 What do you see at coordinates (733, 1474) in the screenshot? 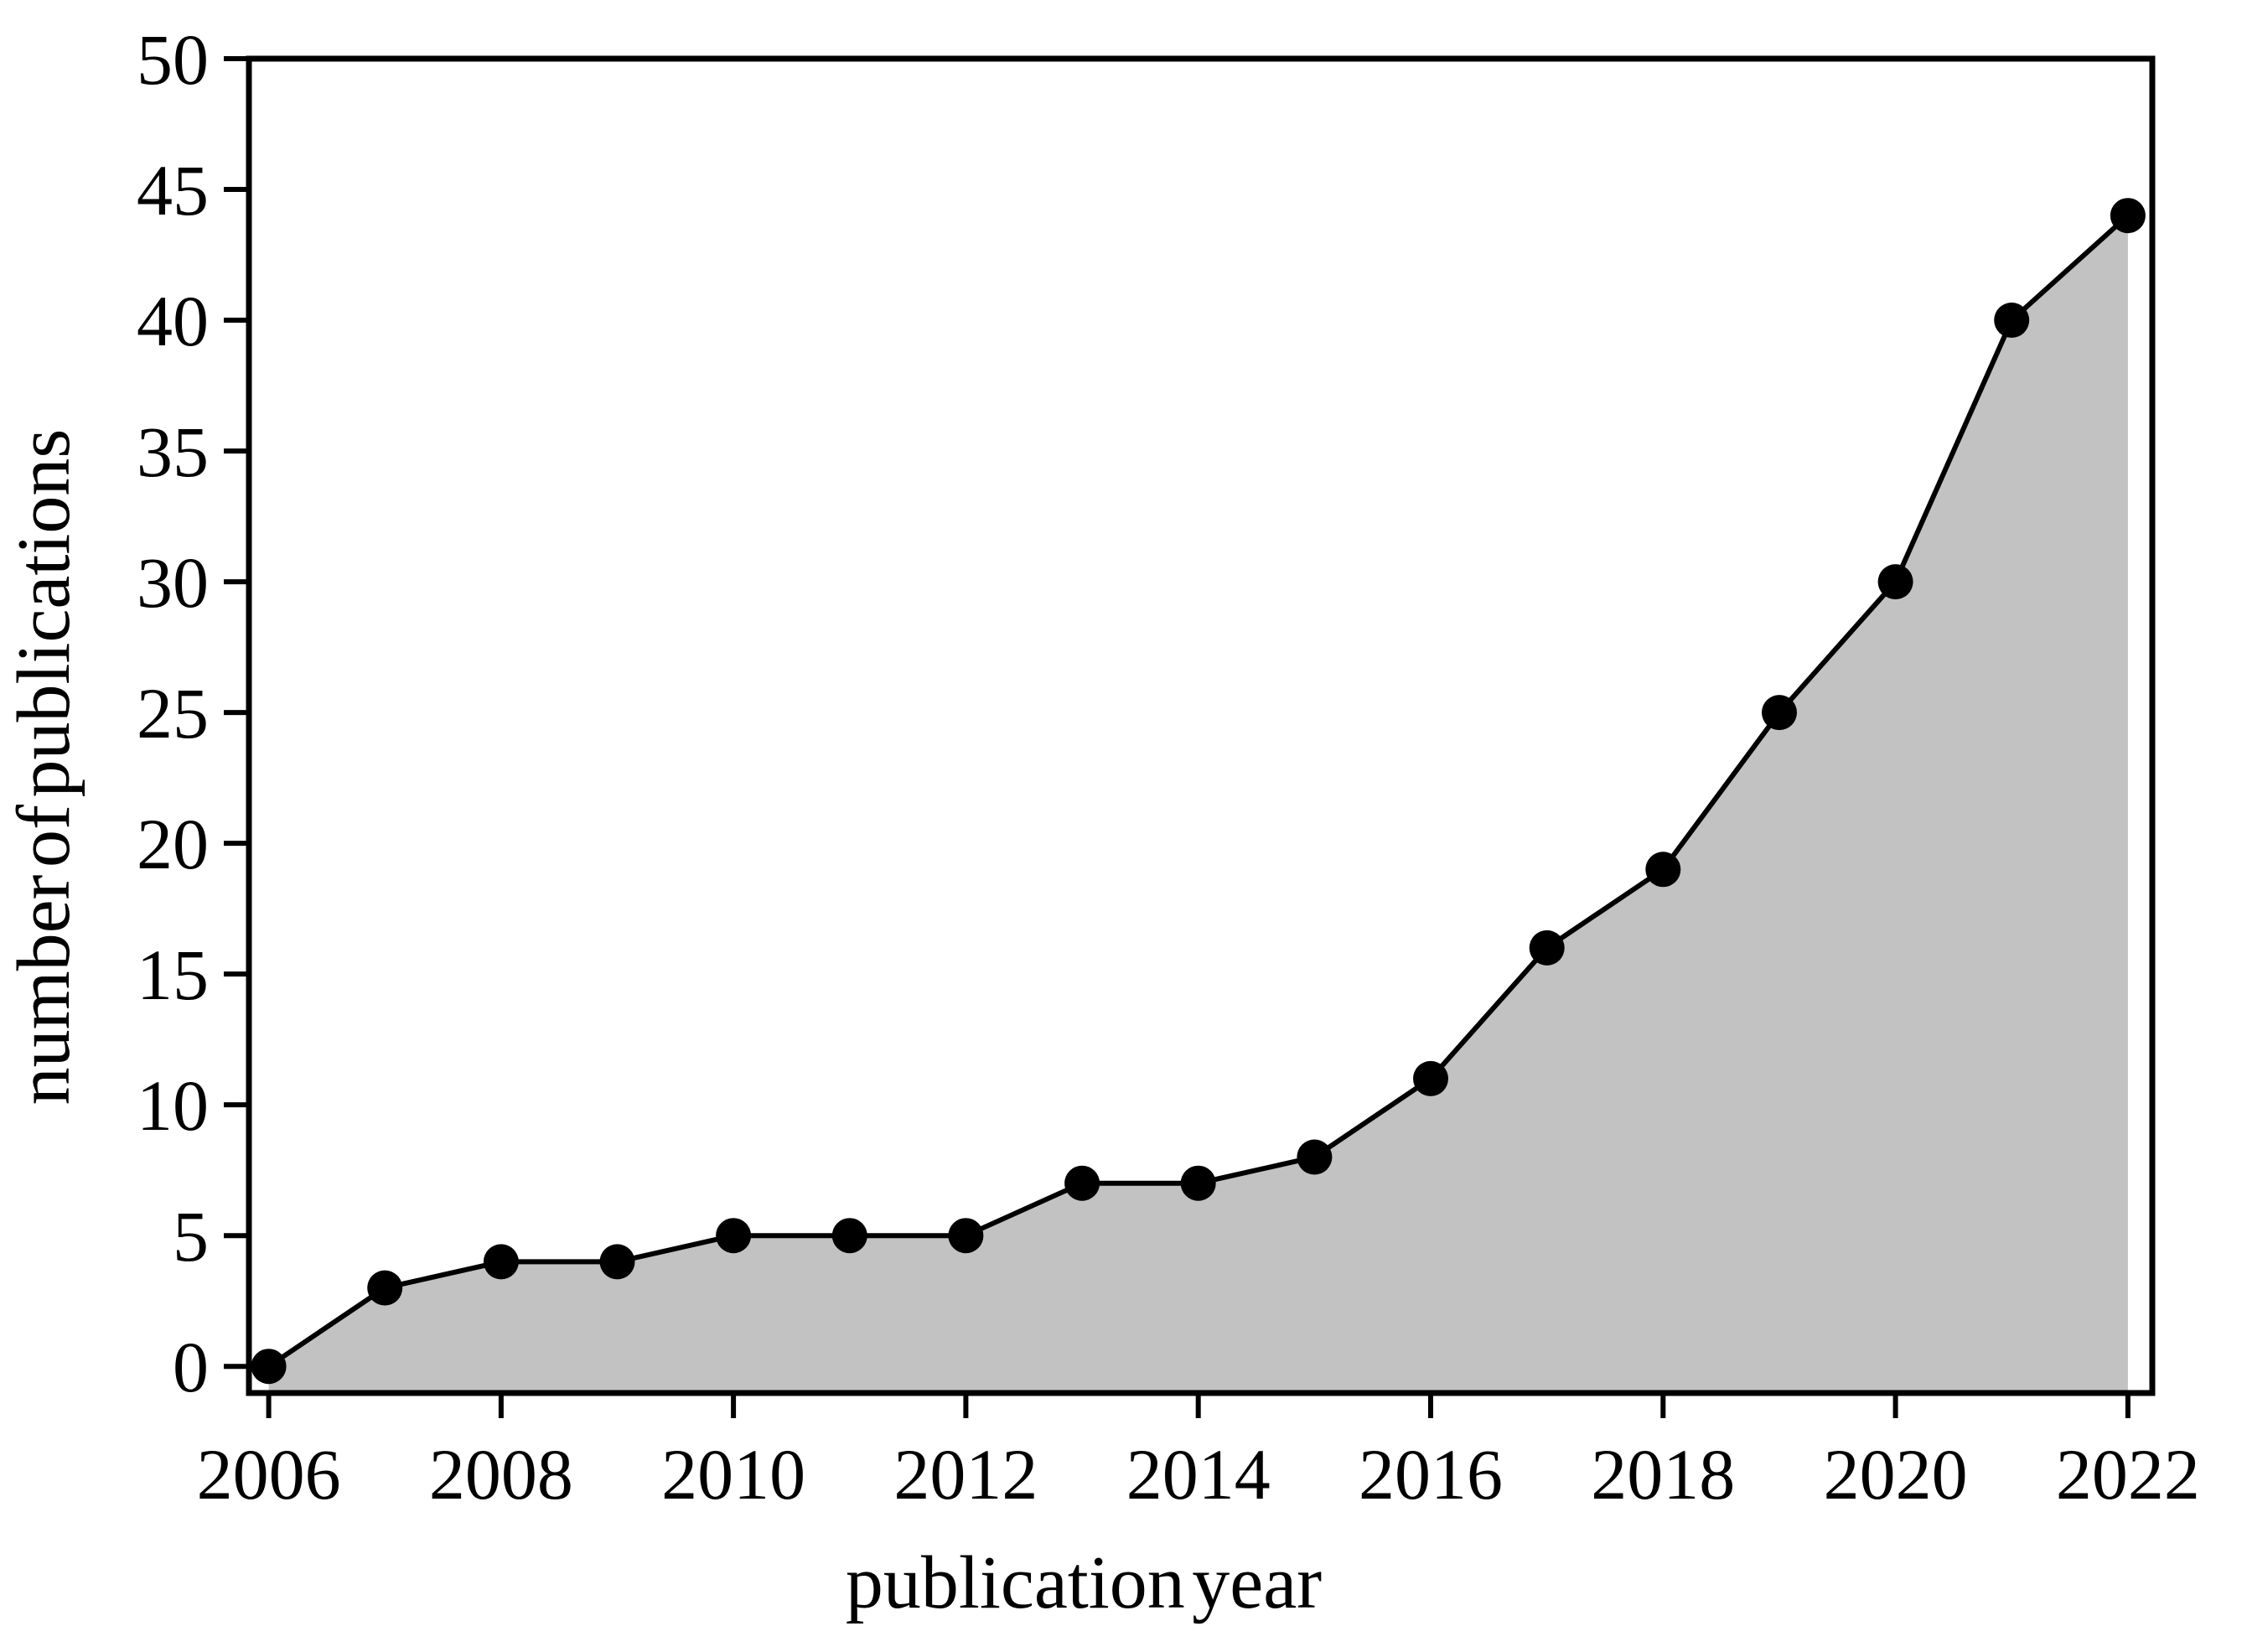
I see `x-tick-label-2010: 2010` at bounding box center [733, 1474].